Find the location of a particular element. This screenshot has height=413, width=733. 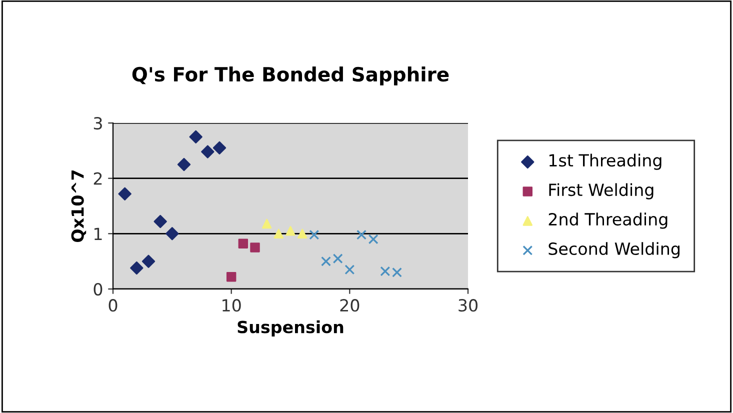

x-tick-label: 0 is located at coordinates (113, 305).